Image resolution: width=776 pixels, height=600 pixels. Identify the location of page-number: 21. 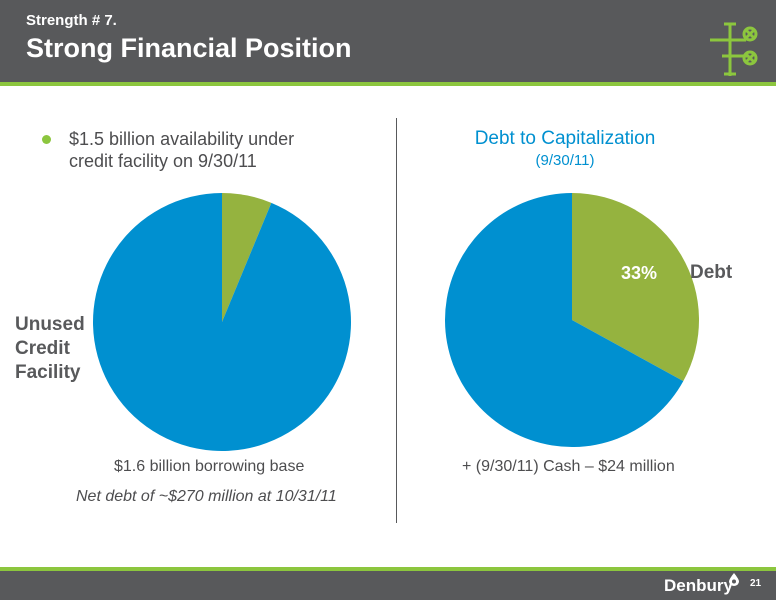
(756, 583).